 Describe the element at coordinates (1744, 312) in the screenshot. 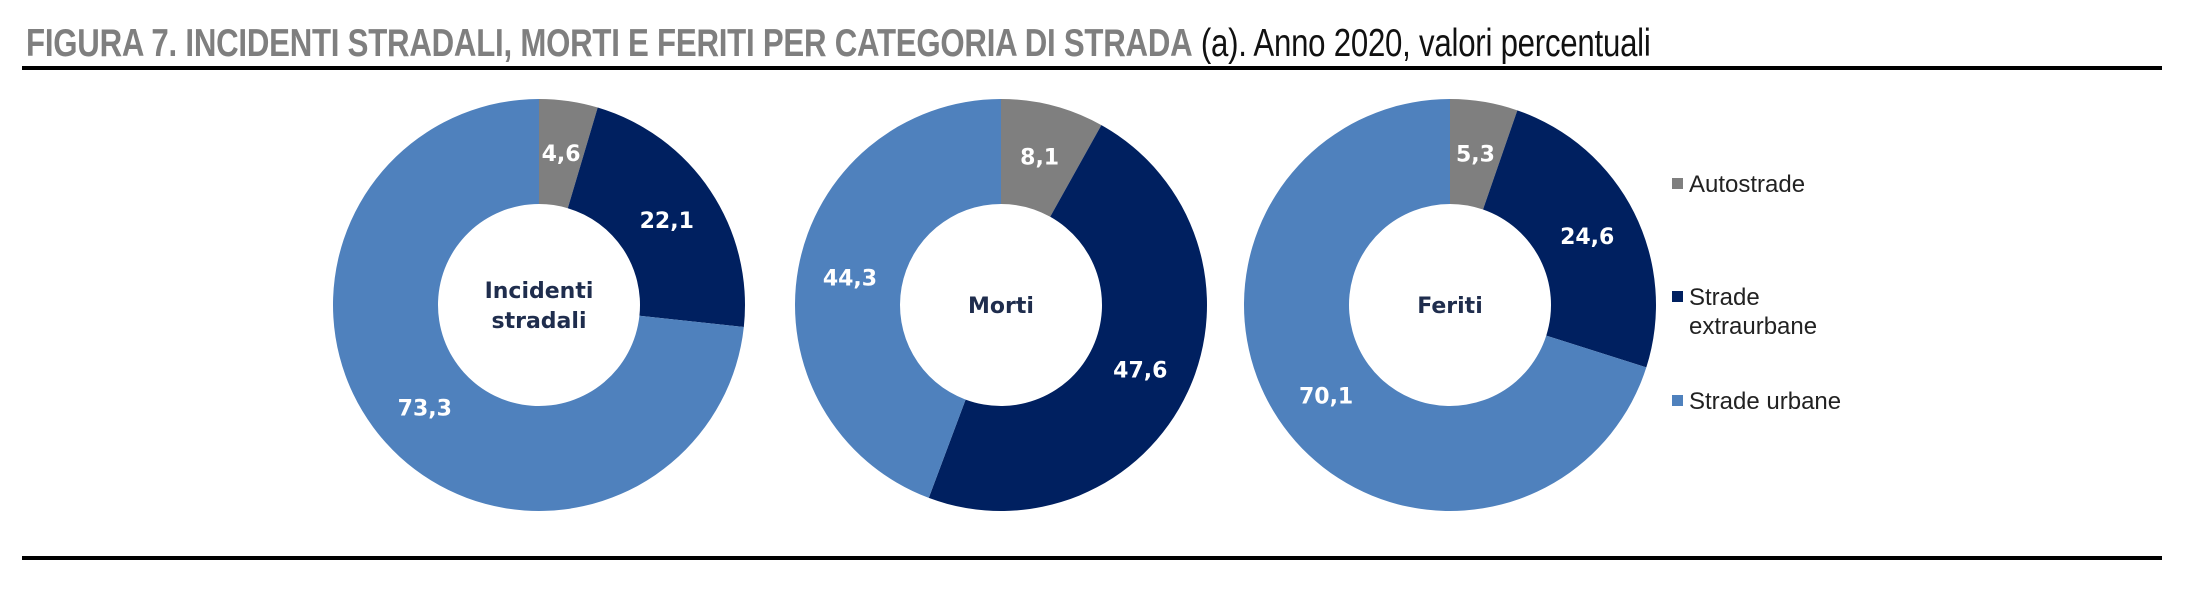

I see `legend-item-strade-extraurbane: Strade extraurbane` at that location.